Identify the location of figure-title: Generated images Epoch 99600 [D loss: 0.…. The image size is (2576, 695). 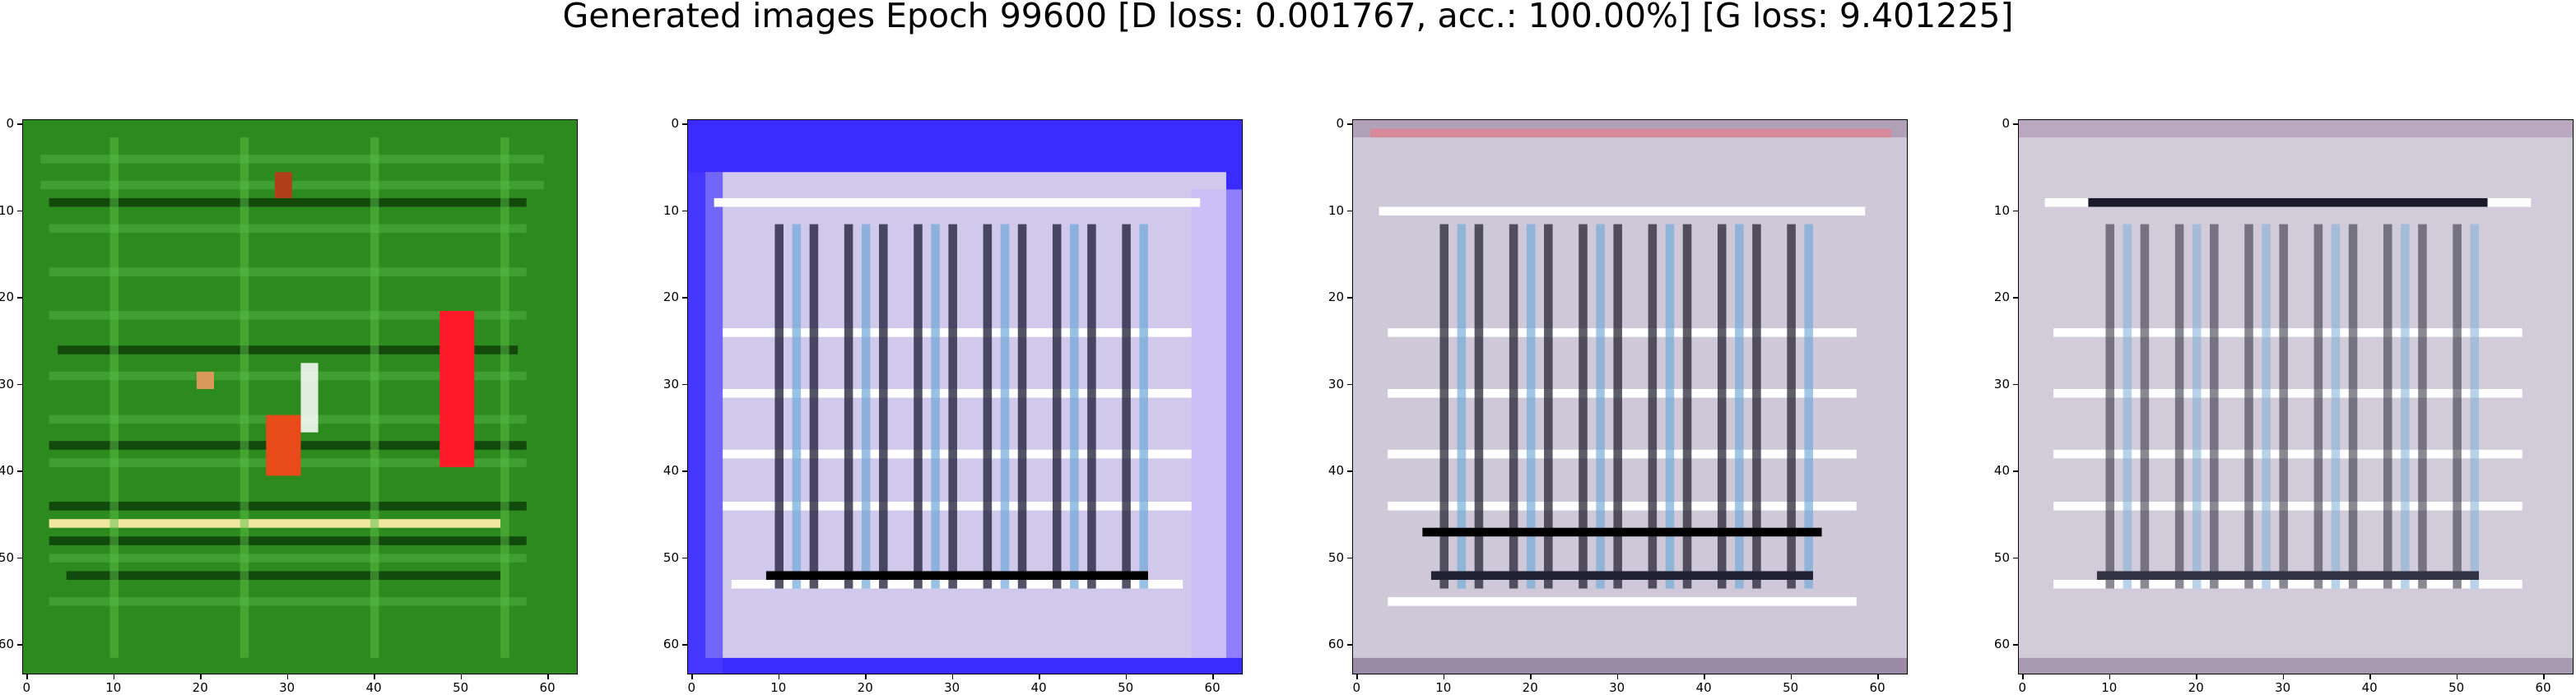
(1288, 17).